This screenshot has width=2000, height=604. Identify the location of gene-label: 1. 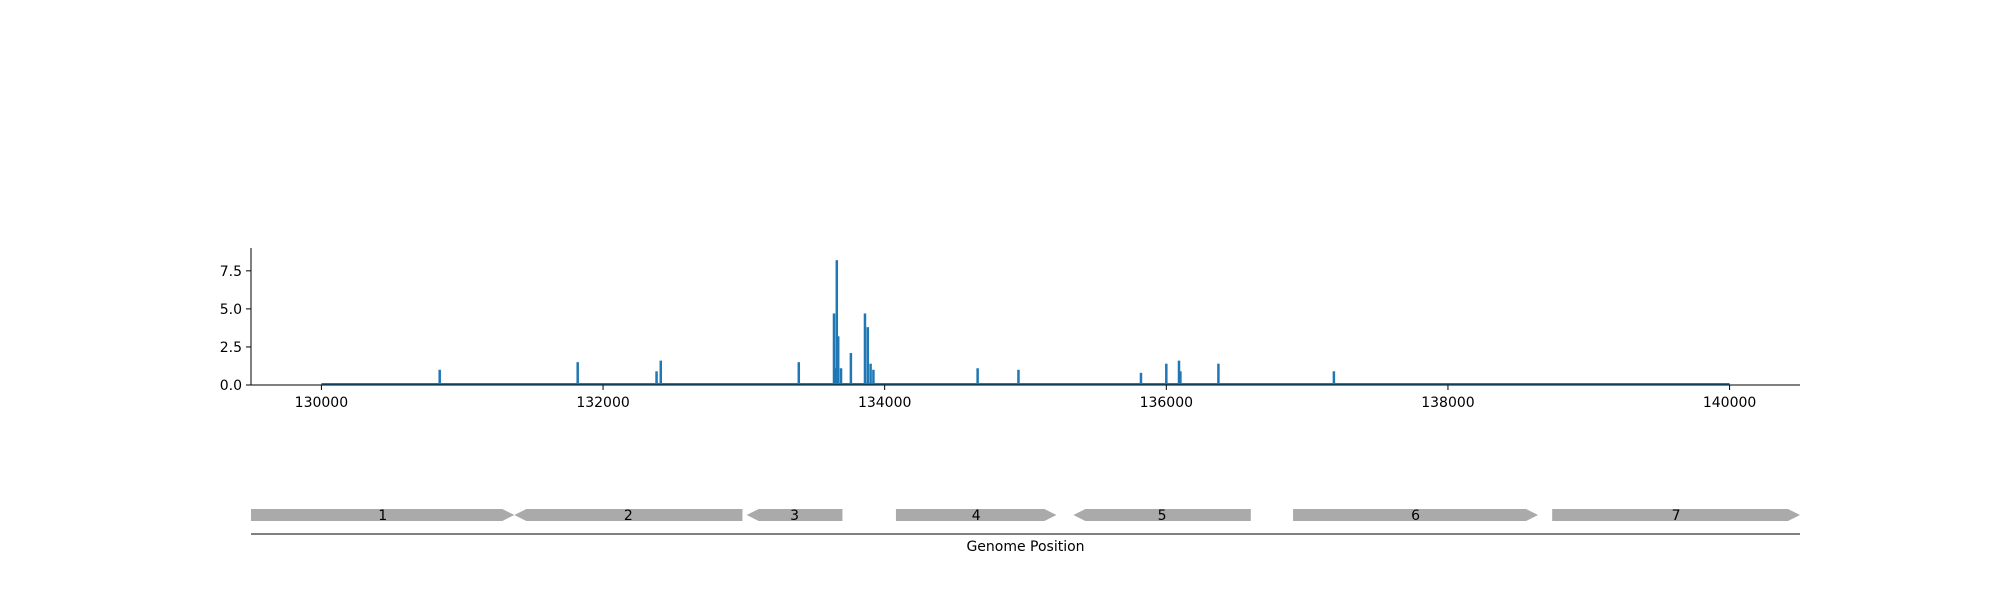
(382, 516).